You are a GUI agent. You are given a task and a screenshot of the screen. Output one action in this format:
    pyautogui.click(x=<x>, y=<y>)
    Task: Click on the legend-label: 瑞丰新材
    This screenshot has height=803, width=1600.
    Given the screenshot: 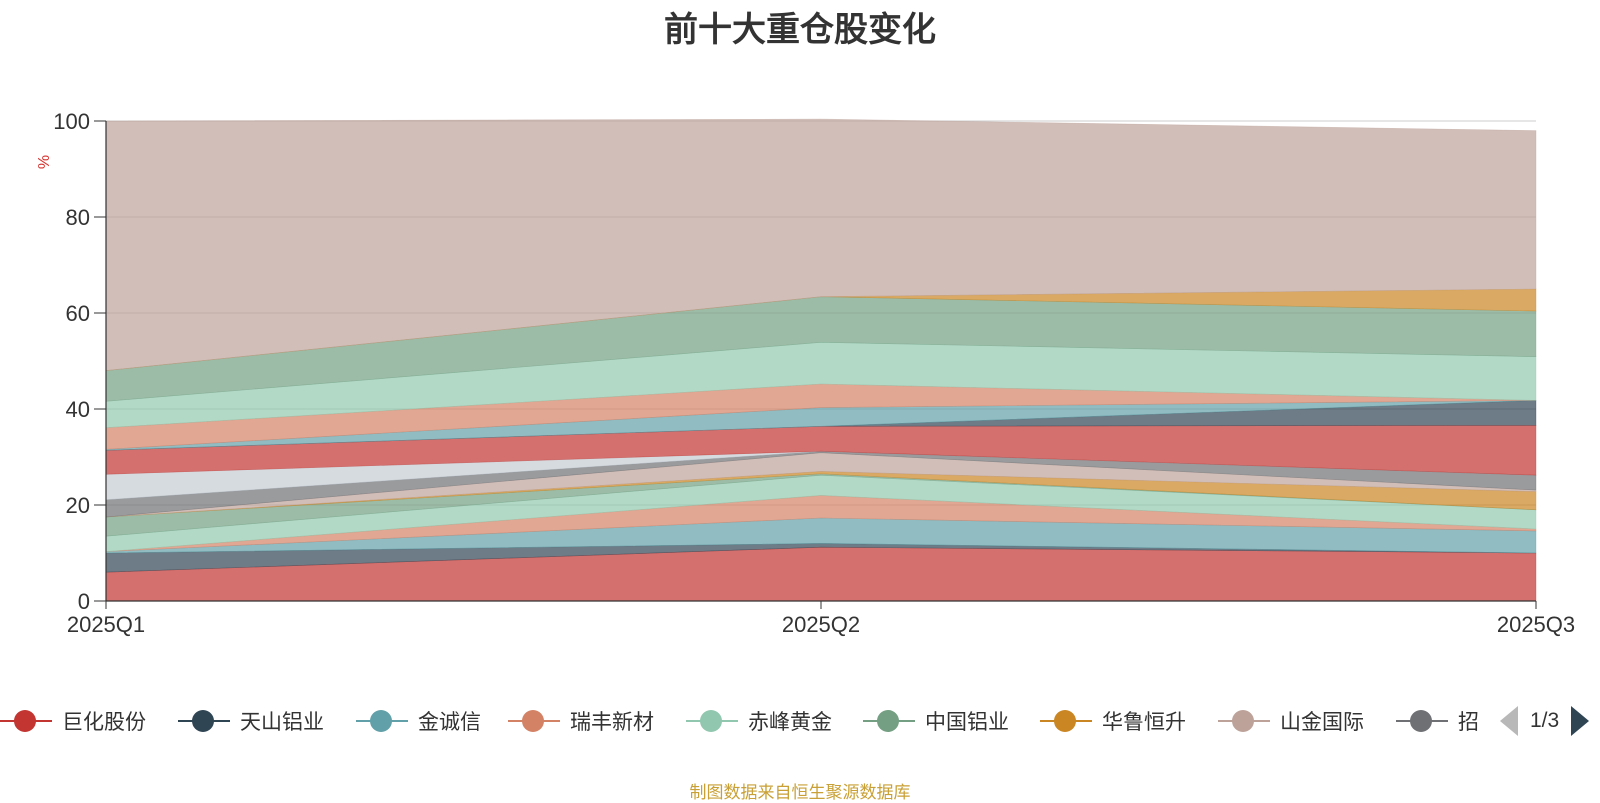 What is the action you would take?
    pyautogui.click(x=612, y=722)
    